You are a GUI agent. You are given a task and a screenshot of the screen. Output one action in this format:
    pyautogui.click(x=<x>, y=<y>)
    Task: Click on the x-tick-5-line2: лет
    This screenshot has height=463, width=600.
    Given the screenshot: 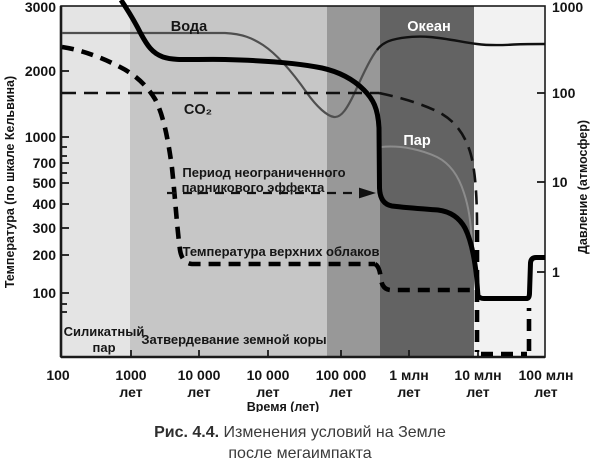 What is the action you would take?
    pyautogui.click(x=408, y=392)
    